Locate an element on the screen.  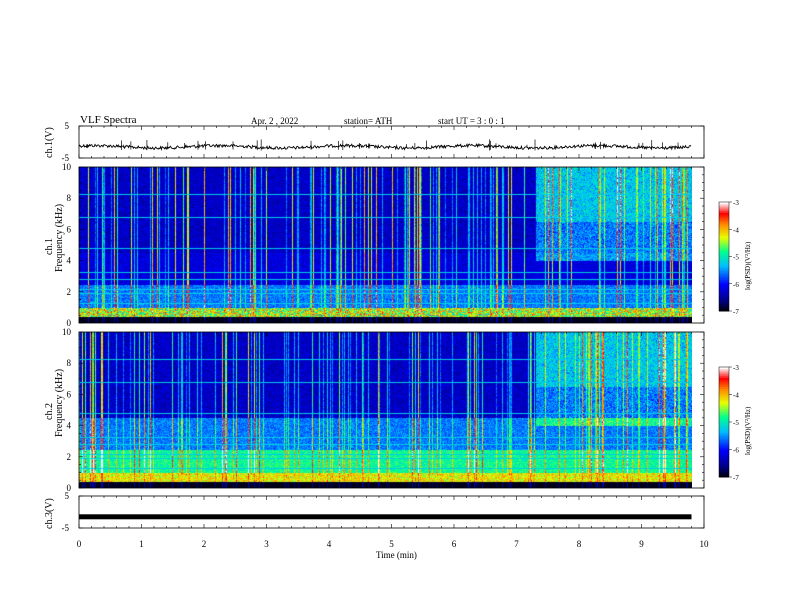
spec2-ytick-label: 0 is located at coordinates (69, 488).